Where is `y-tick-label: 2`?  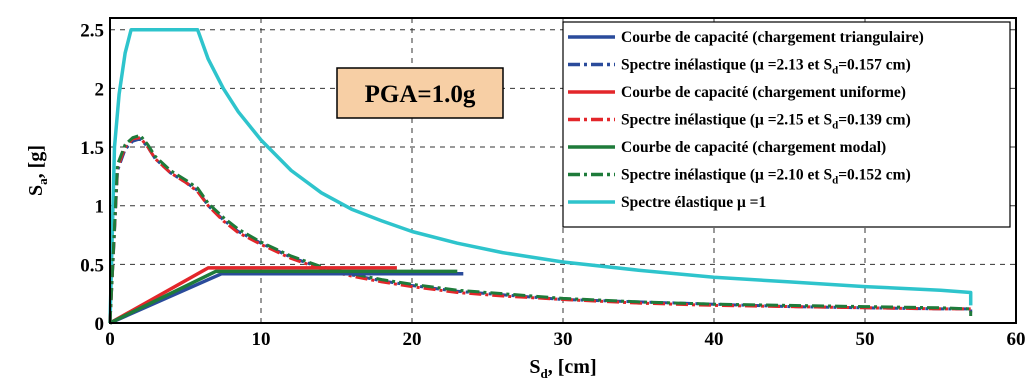 y-tick-label: 2 is located at coordinates (100, 89).